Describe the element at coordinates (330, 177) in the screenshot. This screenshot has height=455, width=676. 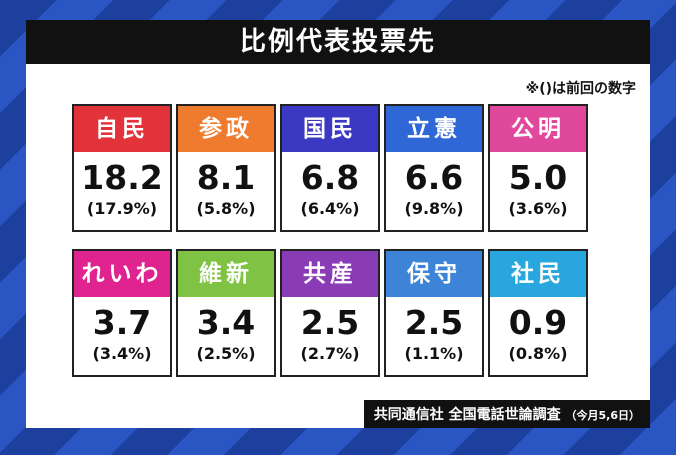
I see `party-value: 6.8` at that location.